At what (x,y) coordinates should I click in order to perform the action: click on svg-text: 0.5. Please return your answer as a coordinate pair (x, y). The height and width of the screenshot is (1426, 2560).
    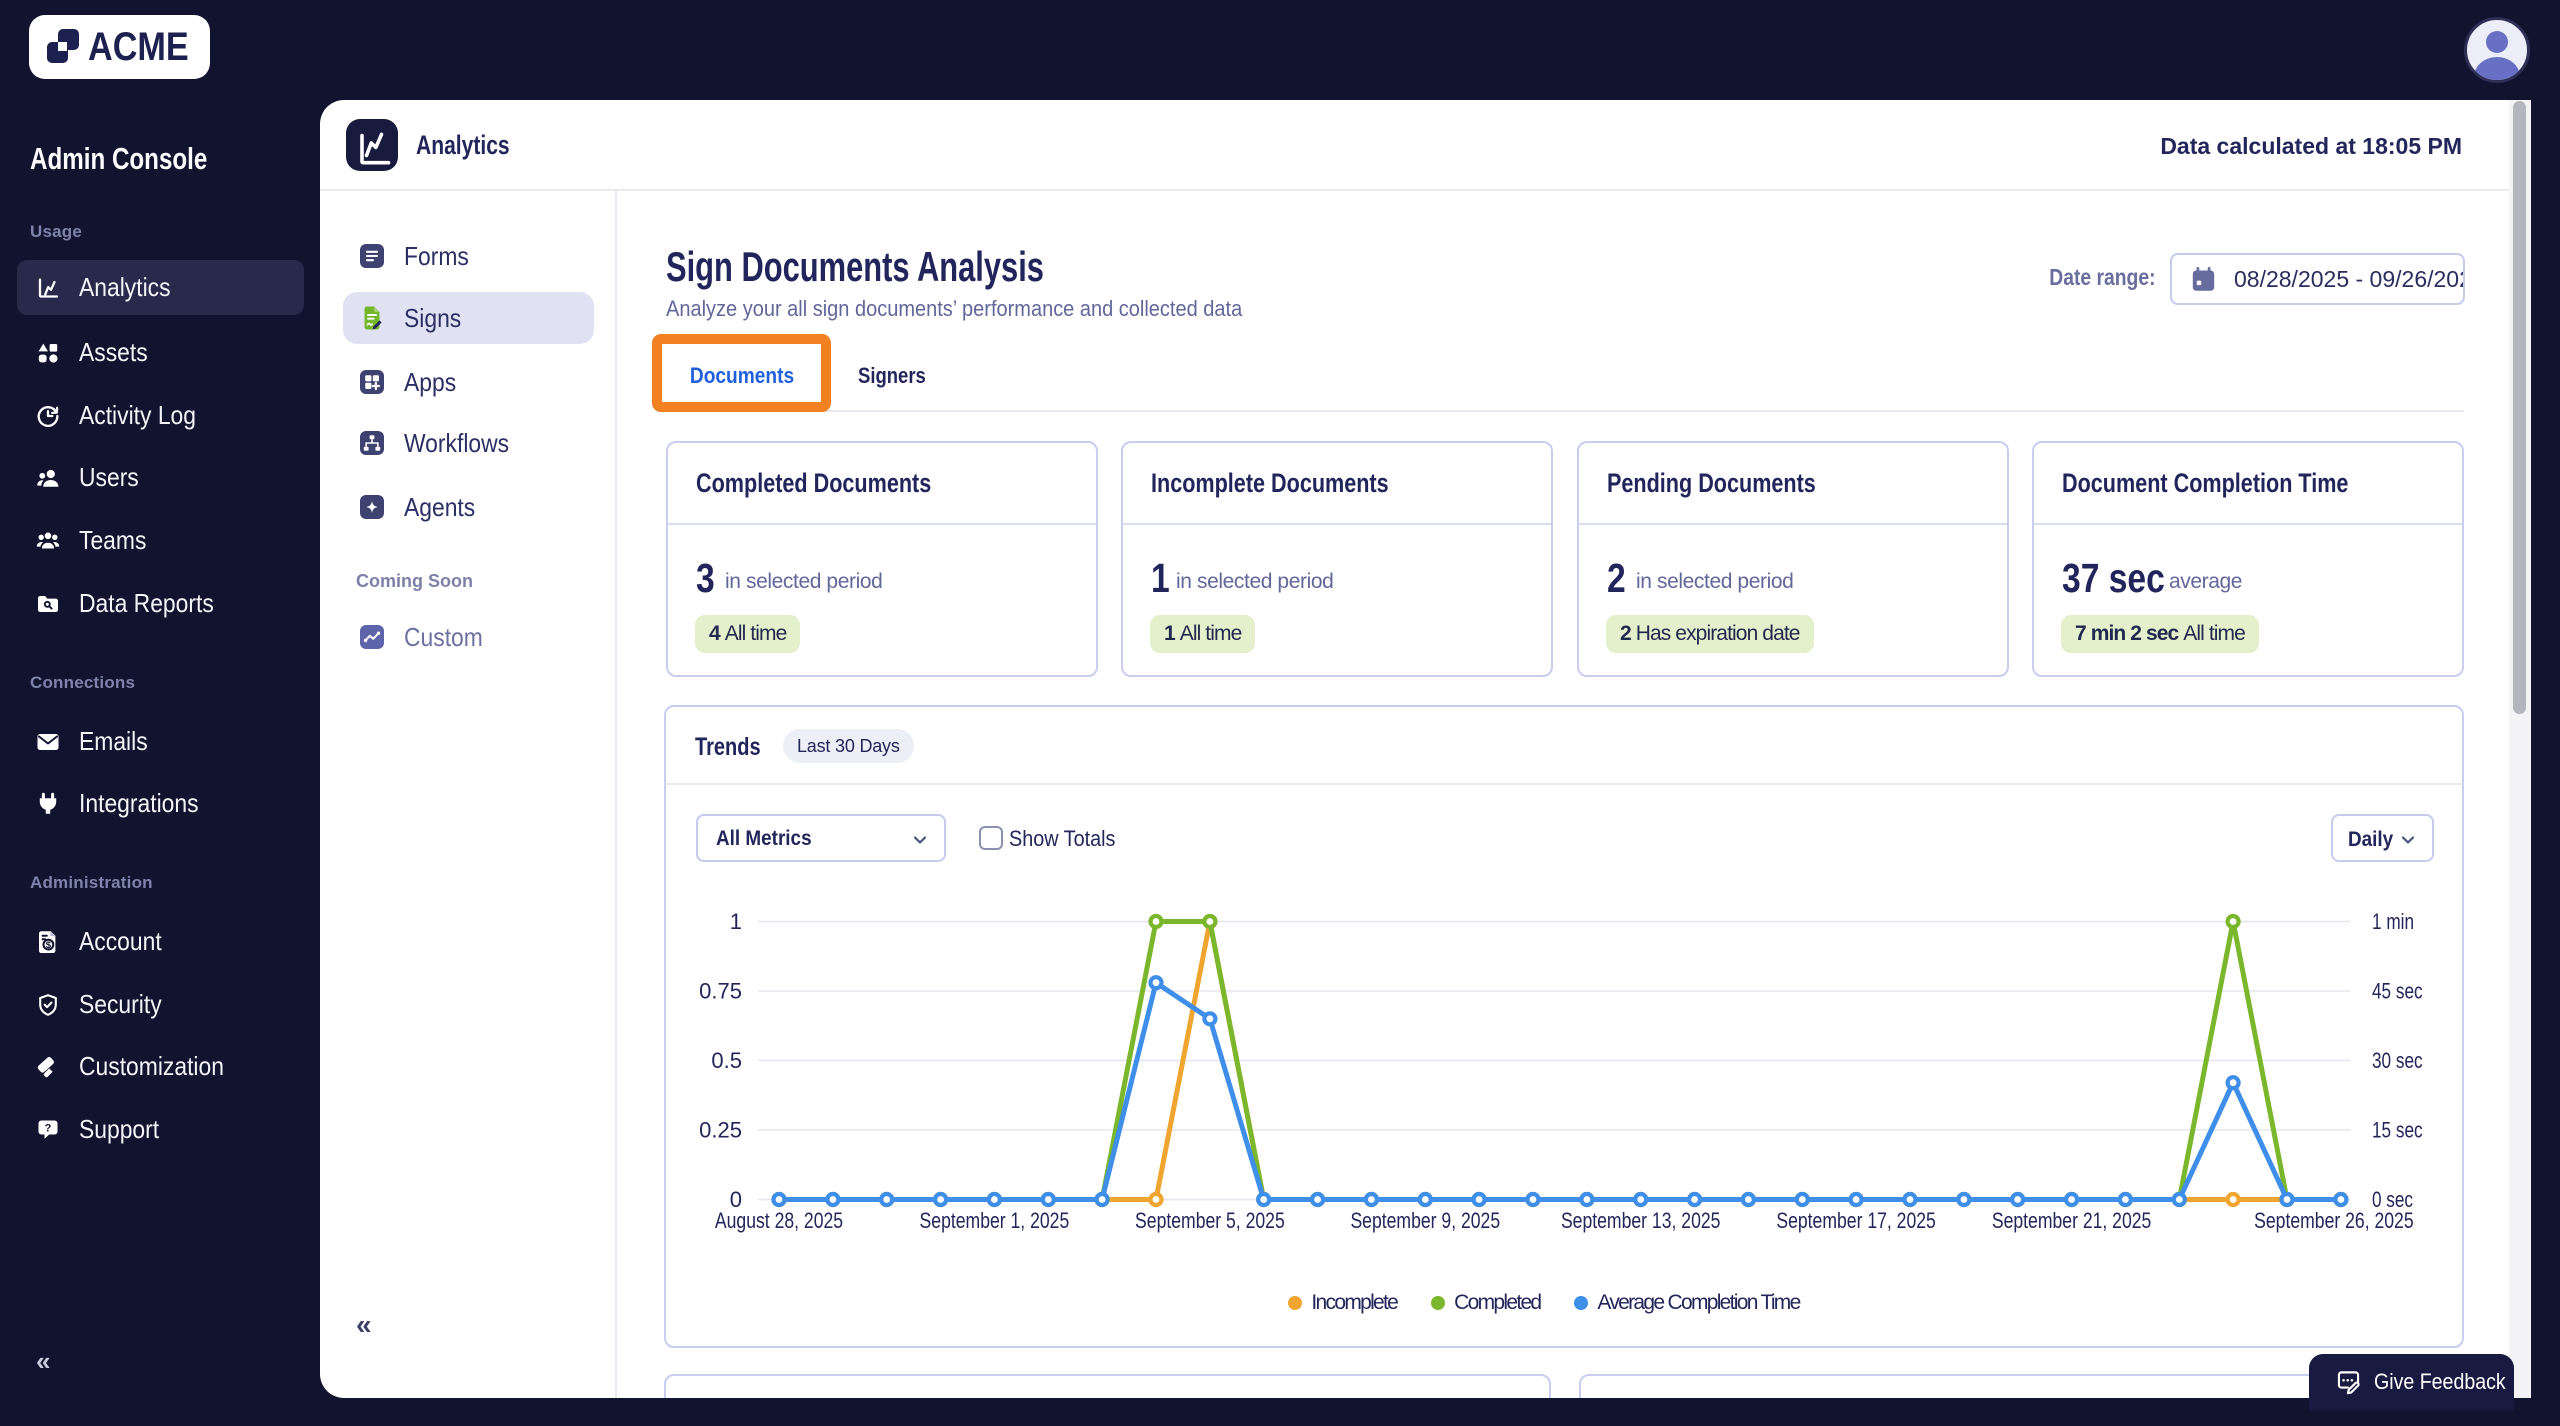
    Looking at the image, I should click on (726, 1060).